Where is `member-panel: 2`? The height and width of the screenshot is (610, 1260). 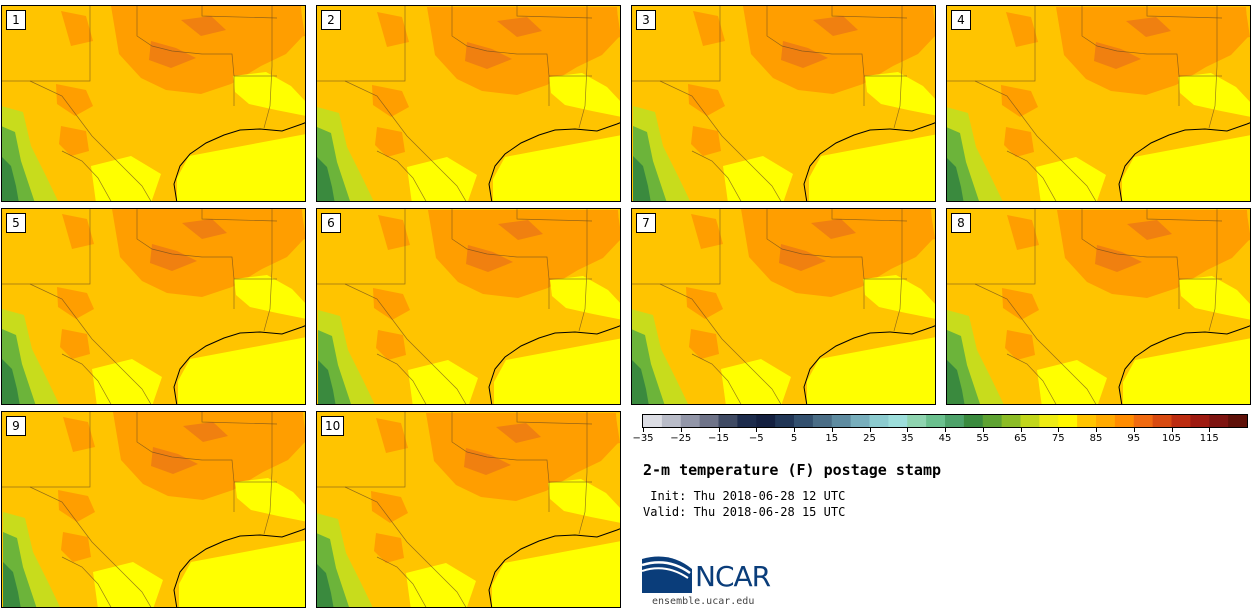
member-panel: 2 is located at coordinates (468, 103).